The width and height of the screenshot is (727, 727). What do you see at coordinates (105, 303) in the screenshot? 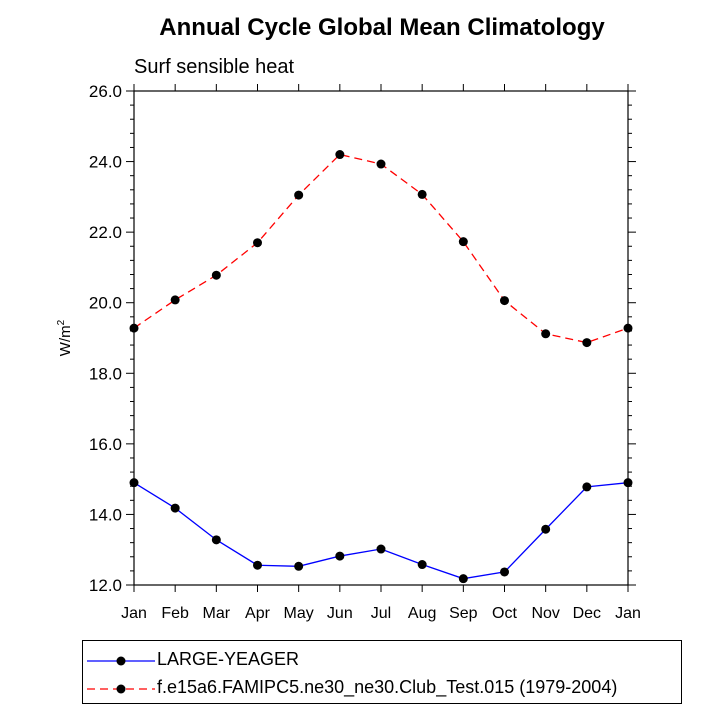
I see `y-tick-label: 20.0` at bounding box center [105, 303].